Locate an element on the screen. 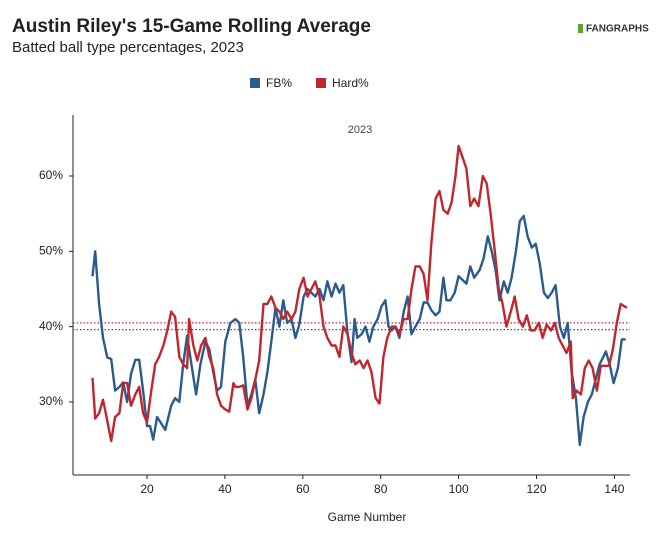 The image size is (672, 543). y-tick-label: 50% is located at coordinates (51, 250).